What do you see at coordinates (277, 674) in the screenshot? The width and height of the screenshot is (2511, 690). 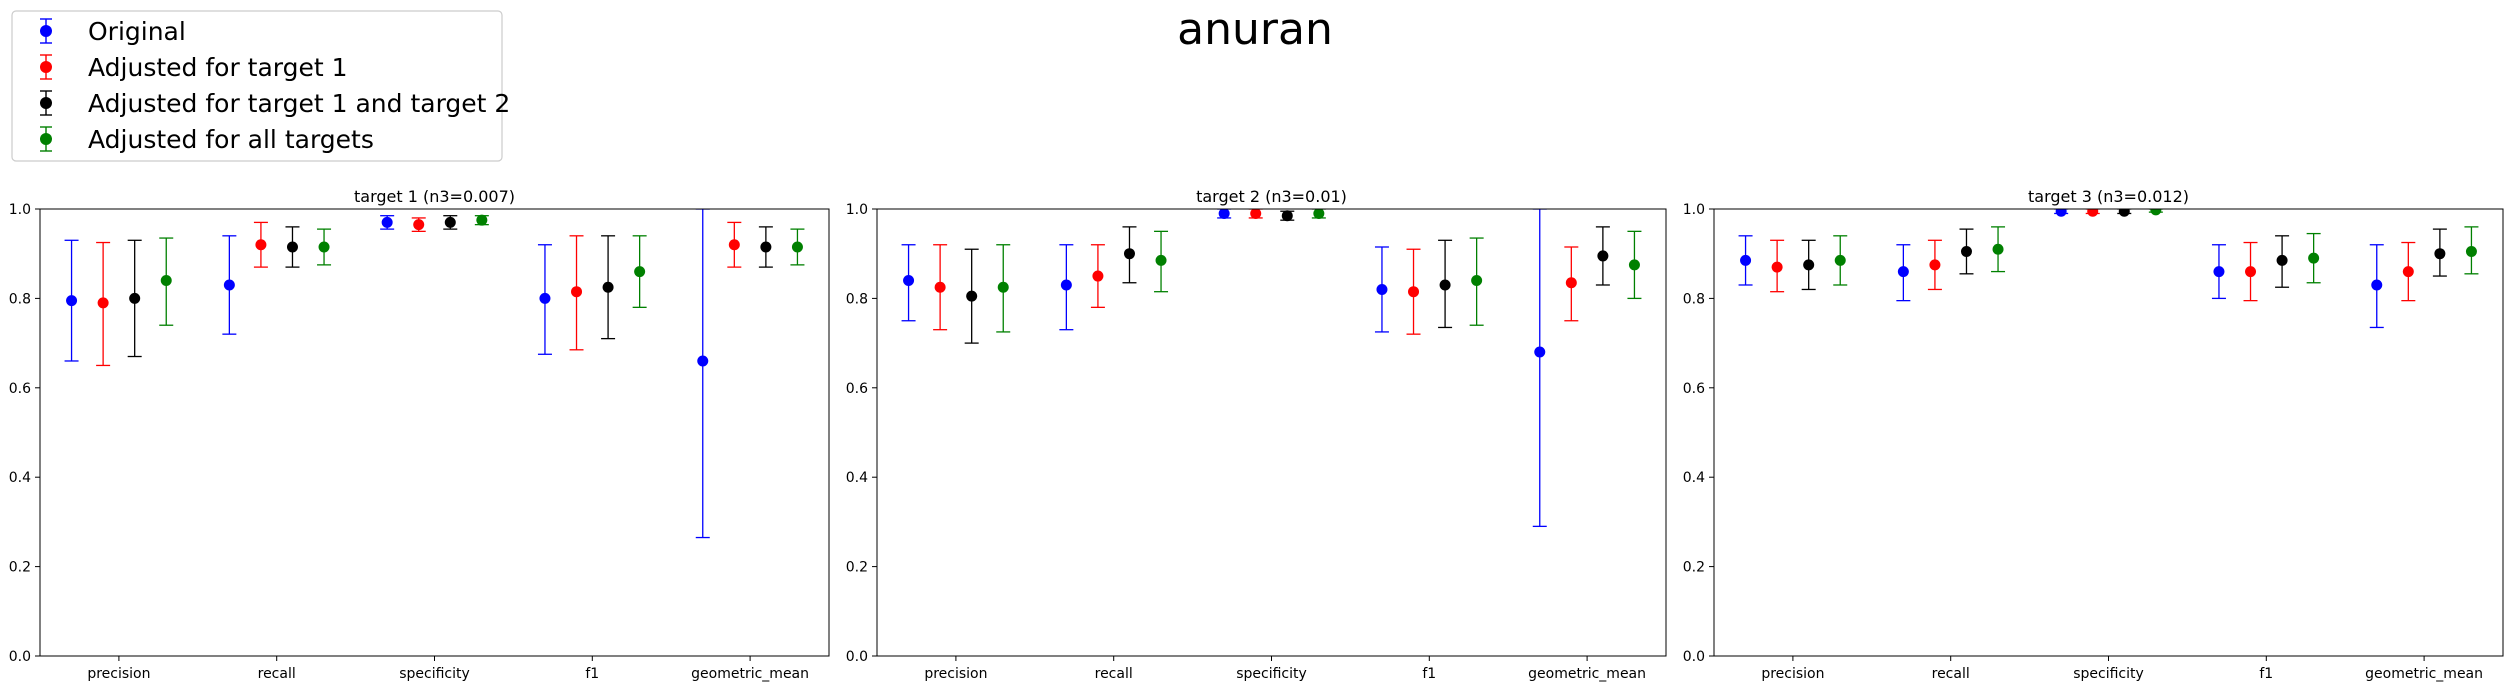 I see `x-tick-label: recall` at bounding box center [277, 674].